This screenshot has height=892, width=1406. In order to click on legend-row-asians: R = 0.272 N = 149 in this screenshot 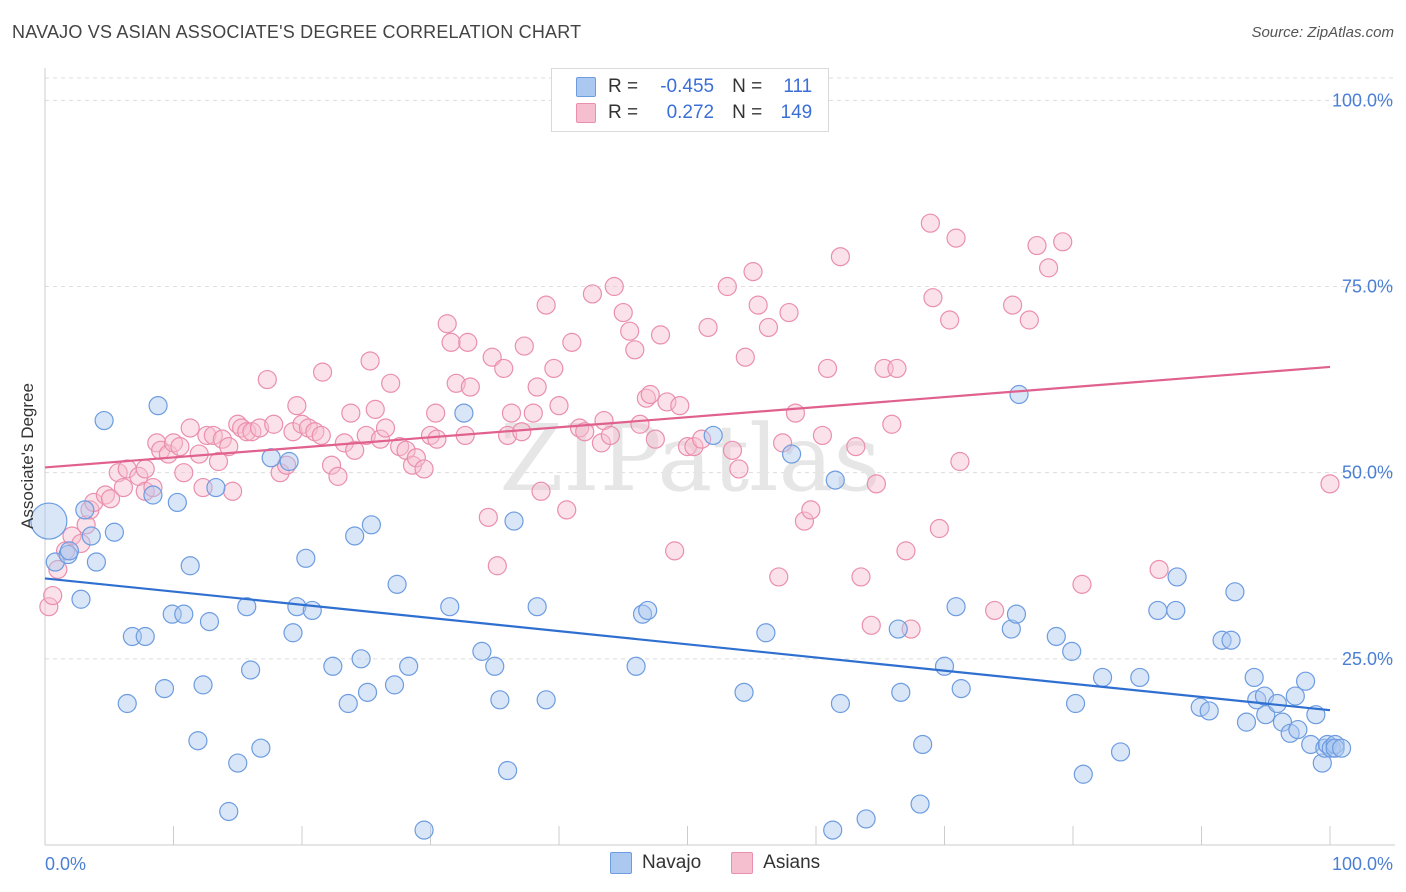, I will do `click(694, 113)`.